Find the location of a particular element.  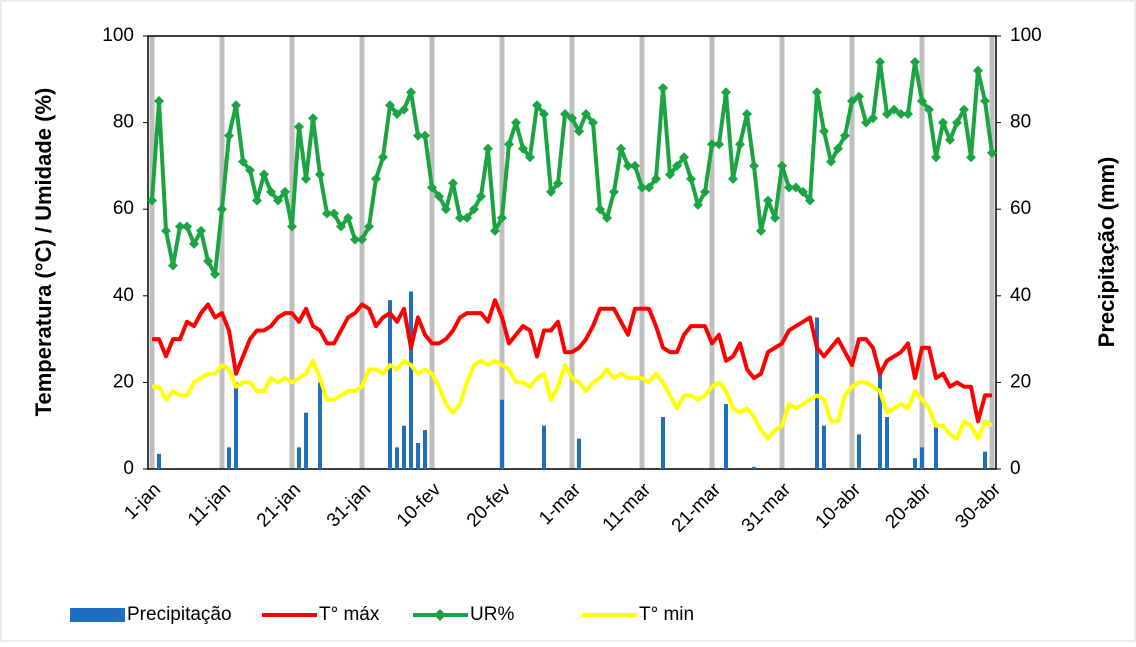

y2-axis-title: Precipitação (mm) is located at coordinates (1106, 252).